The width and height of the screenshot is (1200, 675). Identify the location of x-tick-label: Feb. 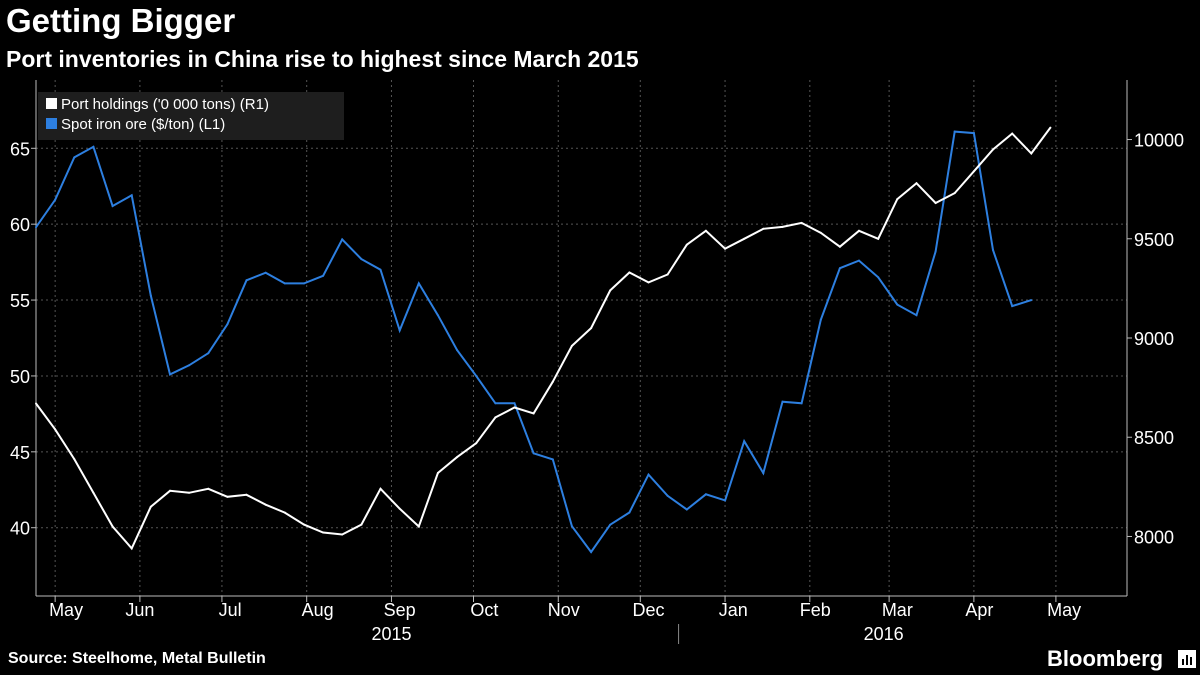
(815, 610).